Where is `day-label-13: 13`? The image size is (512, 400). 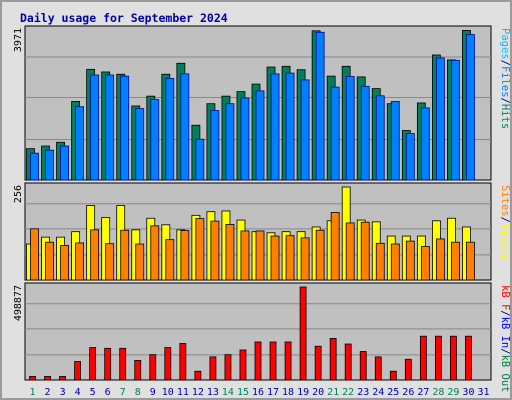
day-label-13: 13 is located at coordinates (213, 392).